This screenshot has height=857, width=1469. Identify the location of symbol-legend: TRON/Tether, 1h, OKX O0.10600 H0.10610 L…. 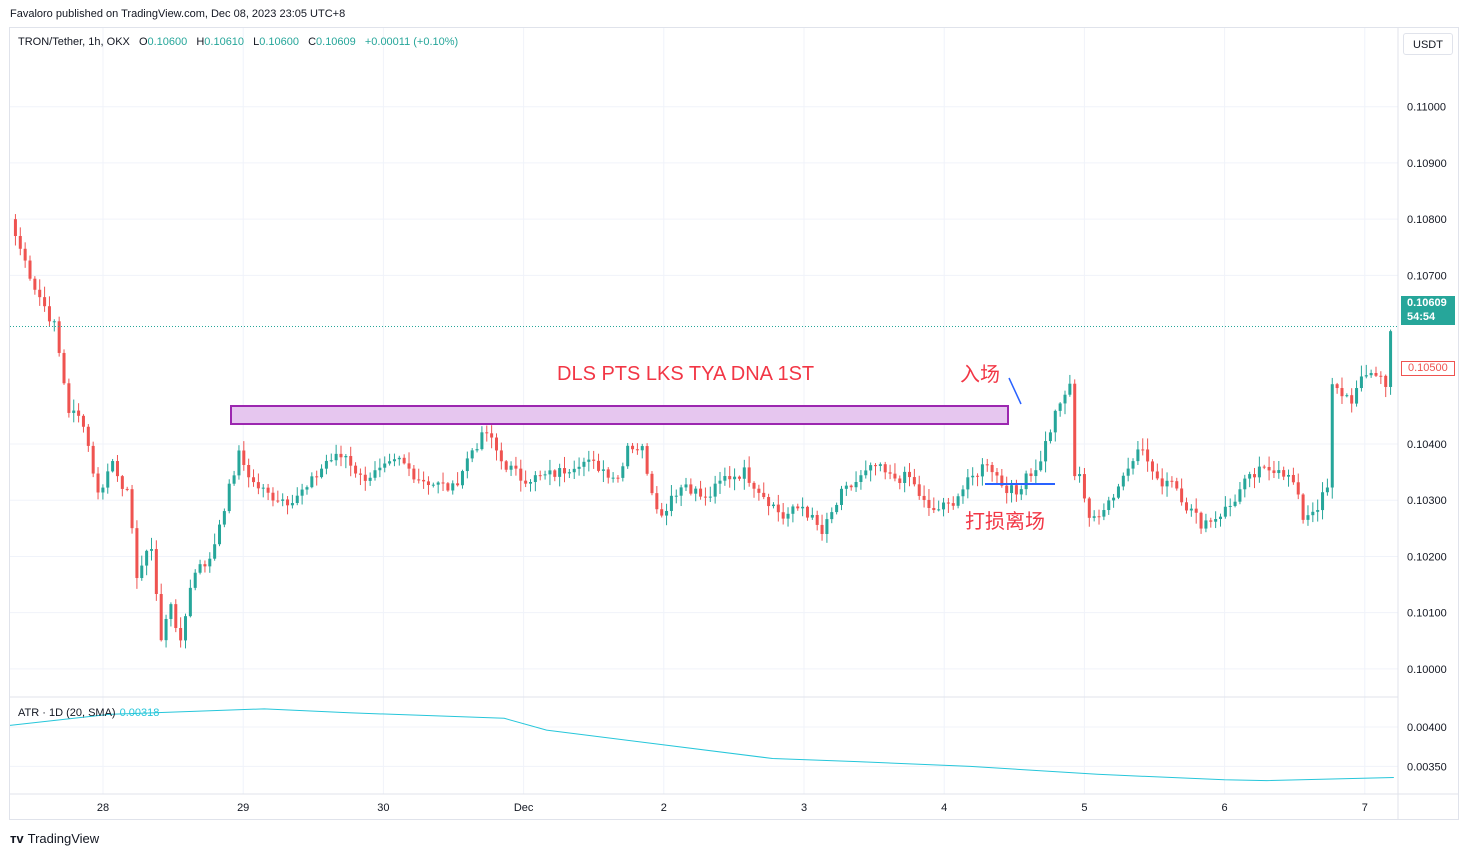
(238, 42).